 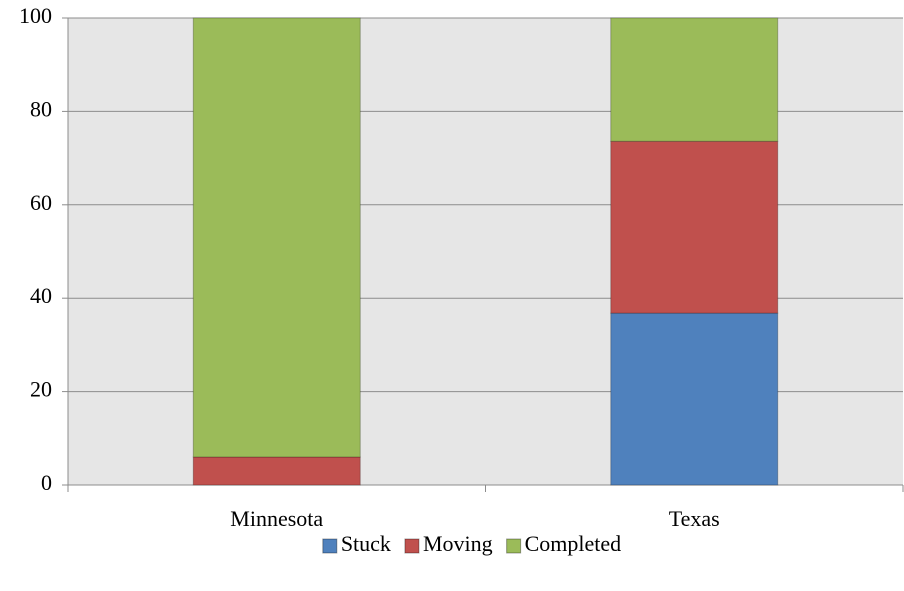 What do you see at coordinates (573, 543) in the screenshot?
I see `legend-label: Completed` at bounding box center [573, 543].